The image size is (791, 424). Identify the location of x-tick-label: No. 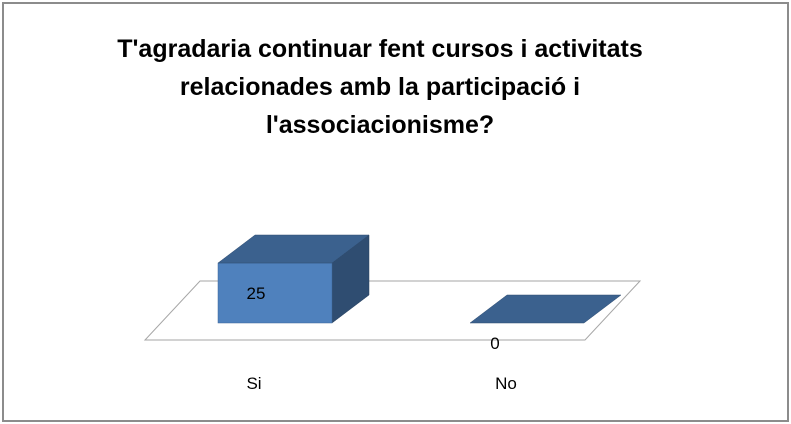
(506, 383).